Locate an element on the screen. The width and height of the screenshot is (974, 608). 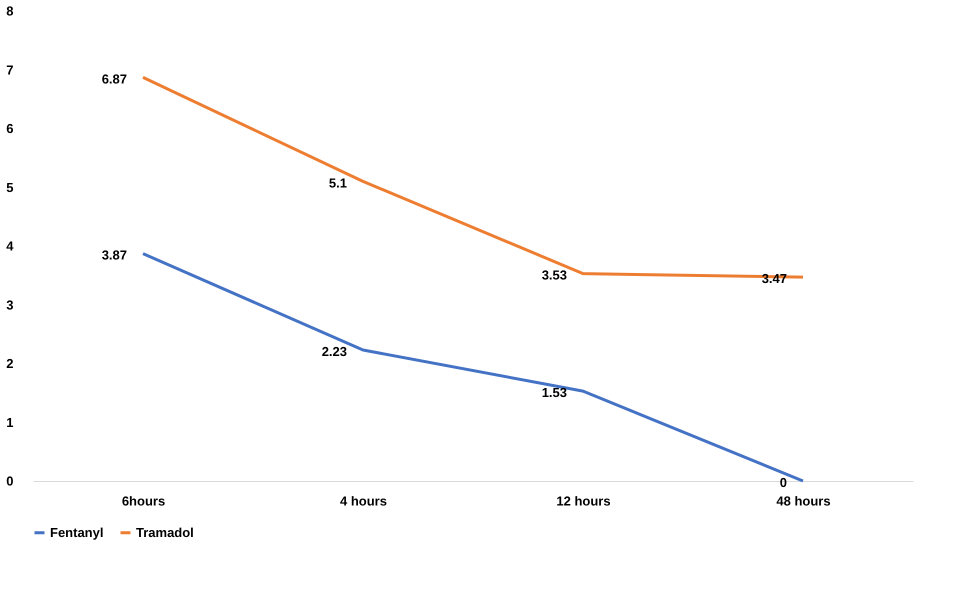
y-tick-label: 2 is located at coordinates (10, 363).